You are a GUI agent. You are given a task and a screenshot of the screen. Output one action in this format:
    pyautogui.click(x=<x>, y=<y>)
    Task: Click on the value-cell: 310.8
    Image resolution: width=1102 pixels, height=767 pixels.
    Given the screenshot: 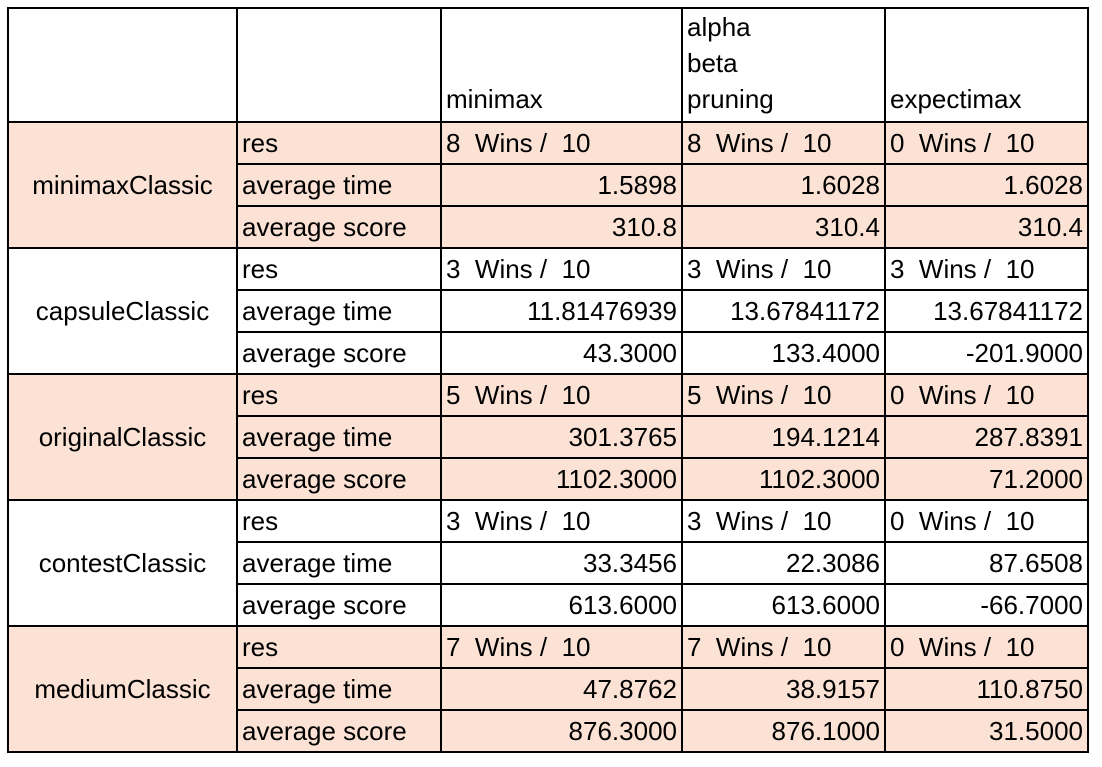 What is the action you would take?
    pyautogui.click(x=561, y=227)
    